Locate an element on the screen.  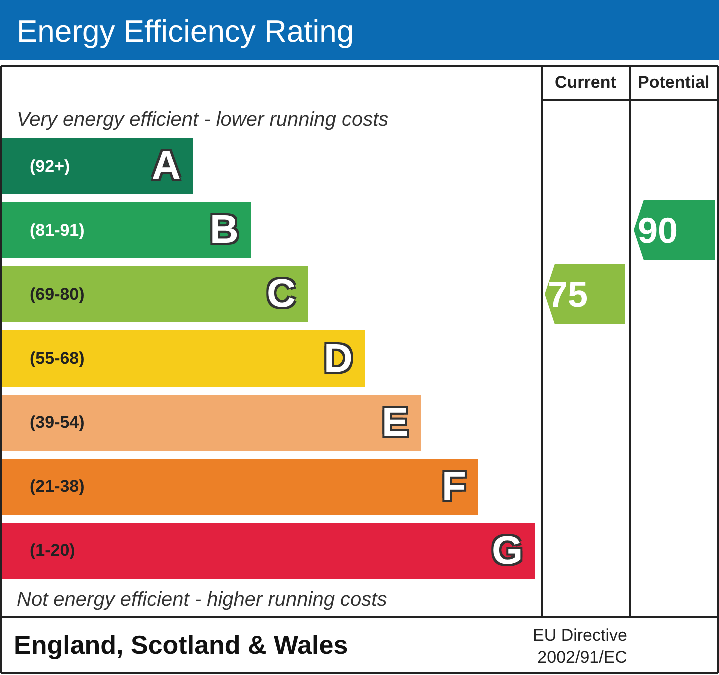
y-tick-label: A is located at coordinates (166, 166).